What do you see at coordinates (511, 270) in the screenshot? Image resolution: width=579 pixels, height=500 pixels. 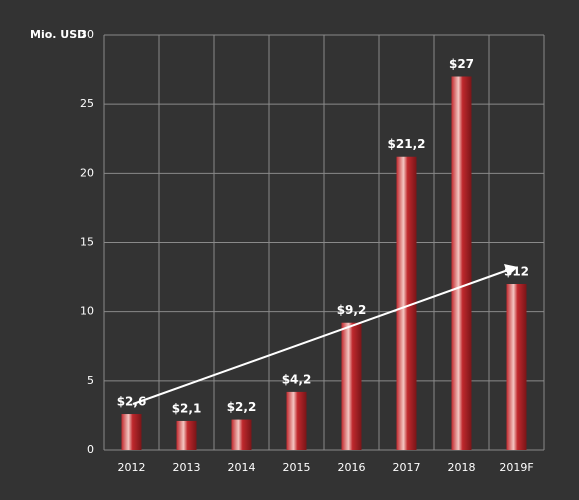 I see `arrow-head` at bounding box center [511, 270].